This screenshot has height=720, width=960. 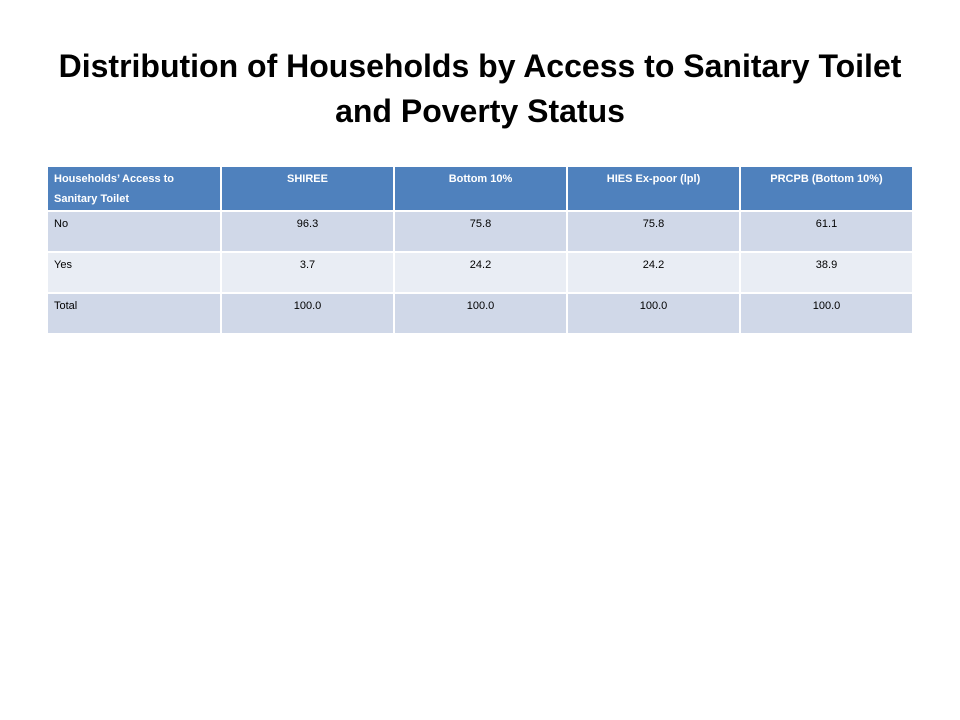 What do you see at coordinates (135, 272) in the screenshot?
I see `row-label: Yes` at bounding box center [135, 272].